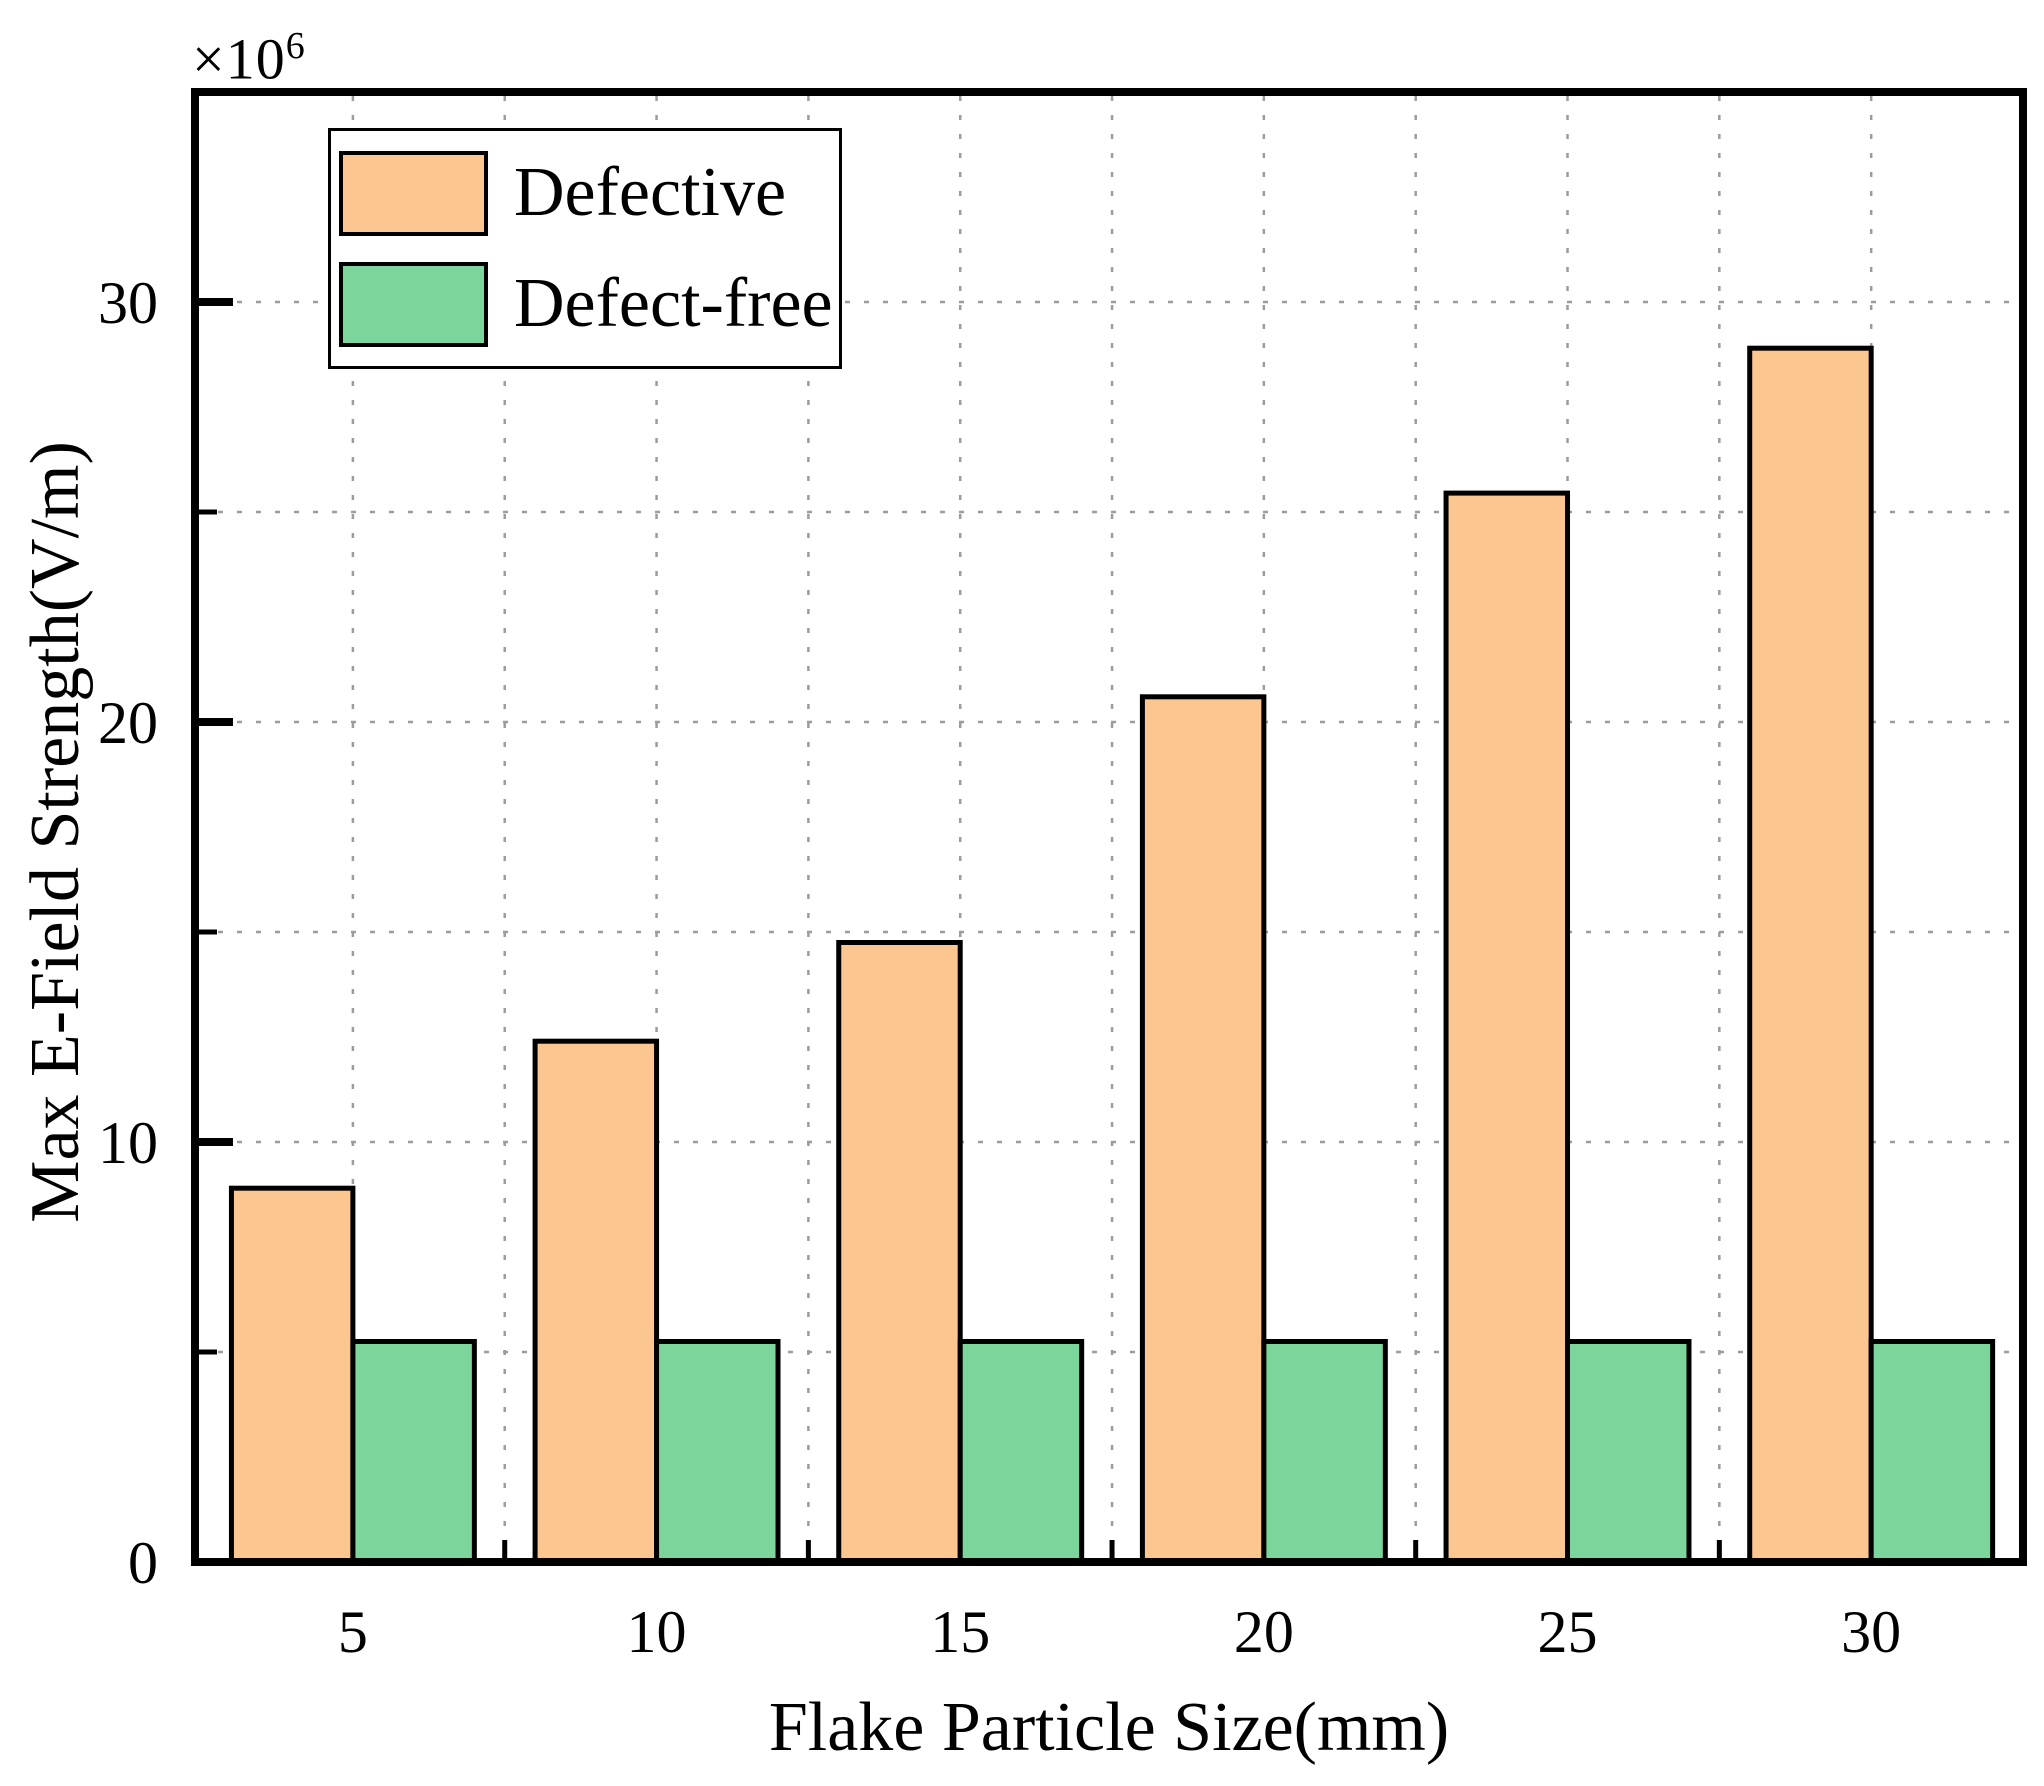 The image size is (2044, 1786). Describe the element at coordinates (585, 248) in the screenshot. I see `legend: Defective Defect-free` at that location.